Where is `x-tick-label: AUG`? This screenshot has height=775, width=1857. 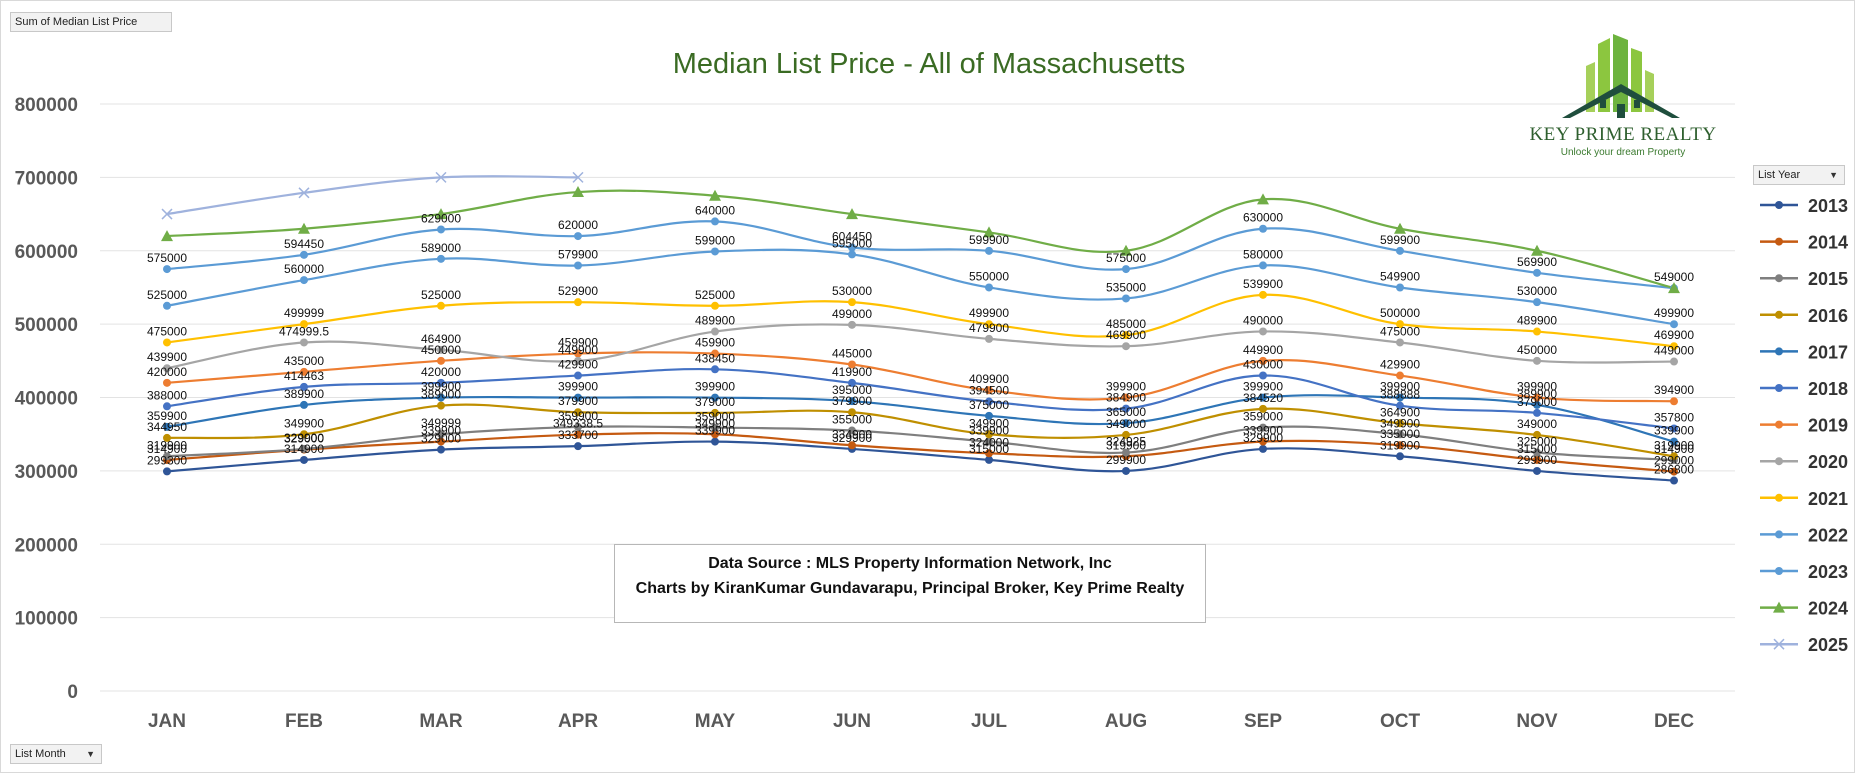
x-tick-label: AUG is located at coordinates (1126, 721).